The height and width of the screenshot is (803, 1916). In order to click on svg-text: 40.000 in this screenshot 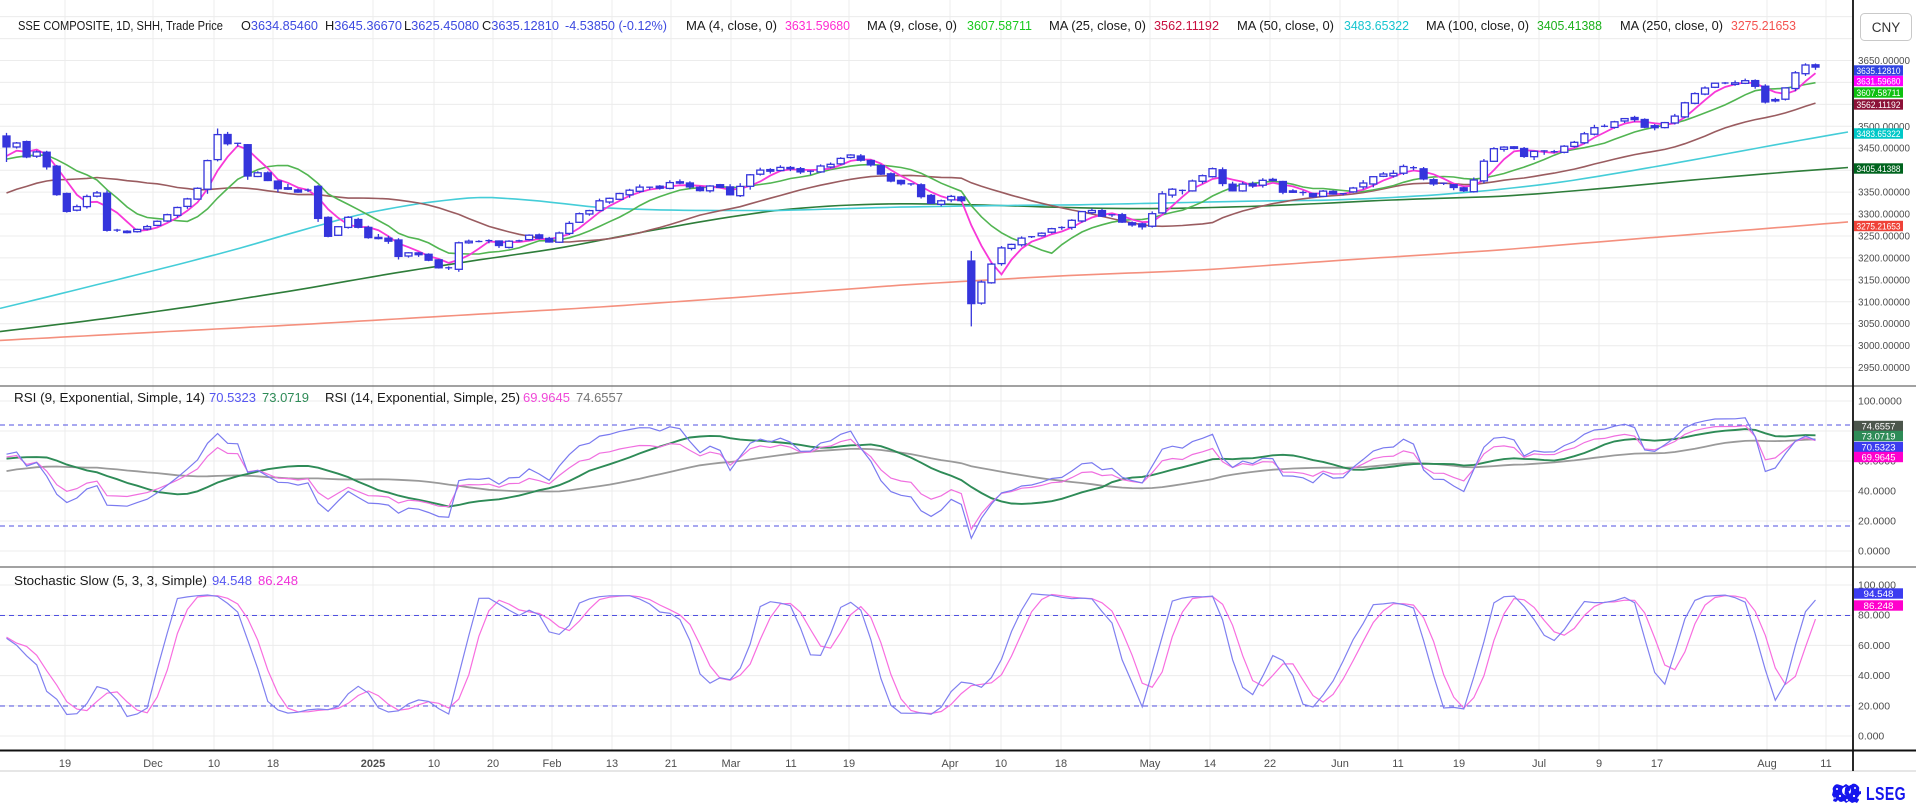, I will do `click(1874, 676)`.